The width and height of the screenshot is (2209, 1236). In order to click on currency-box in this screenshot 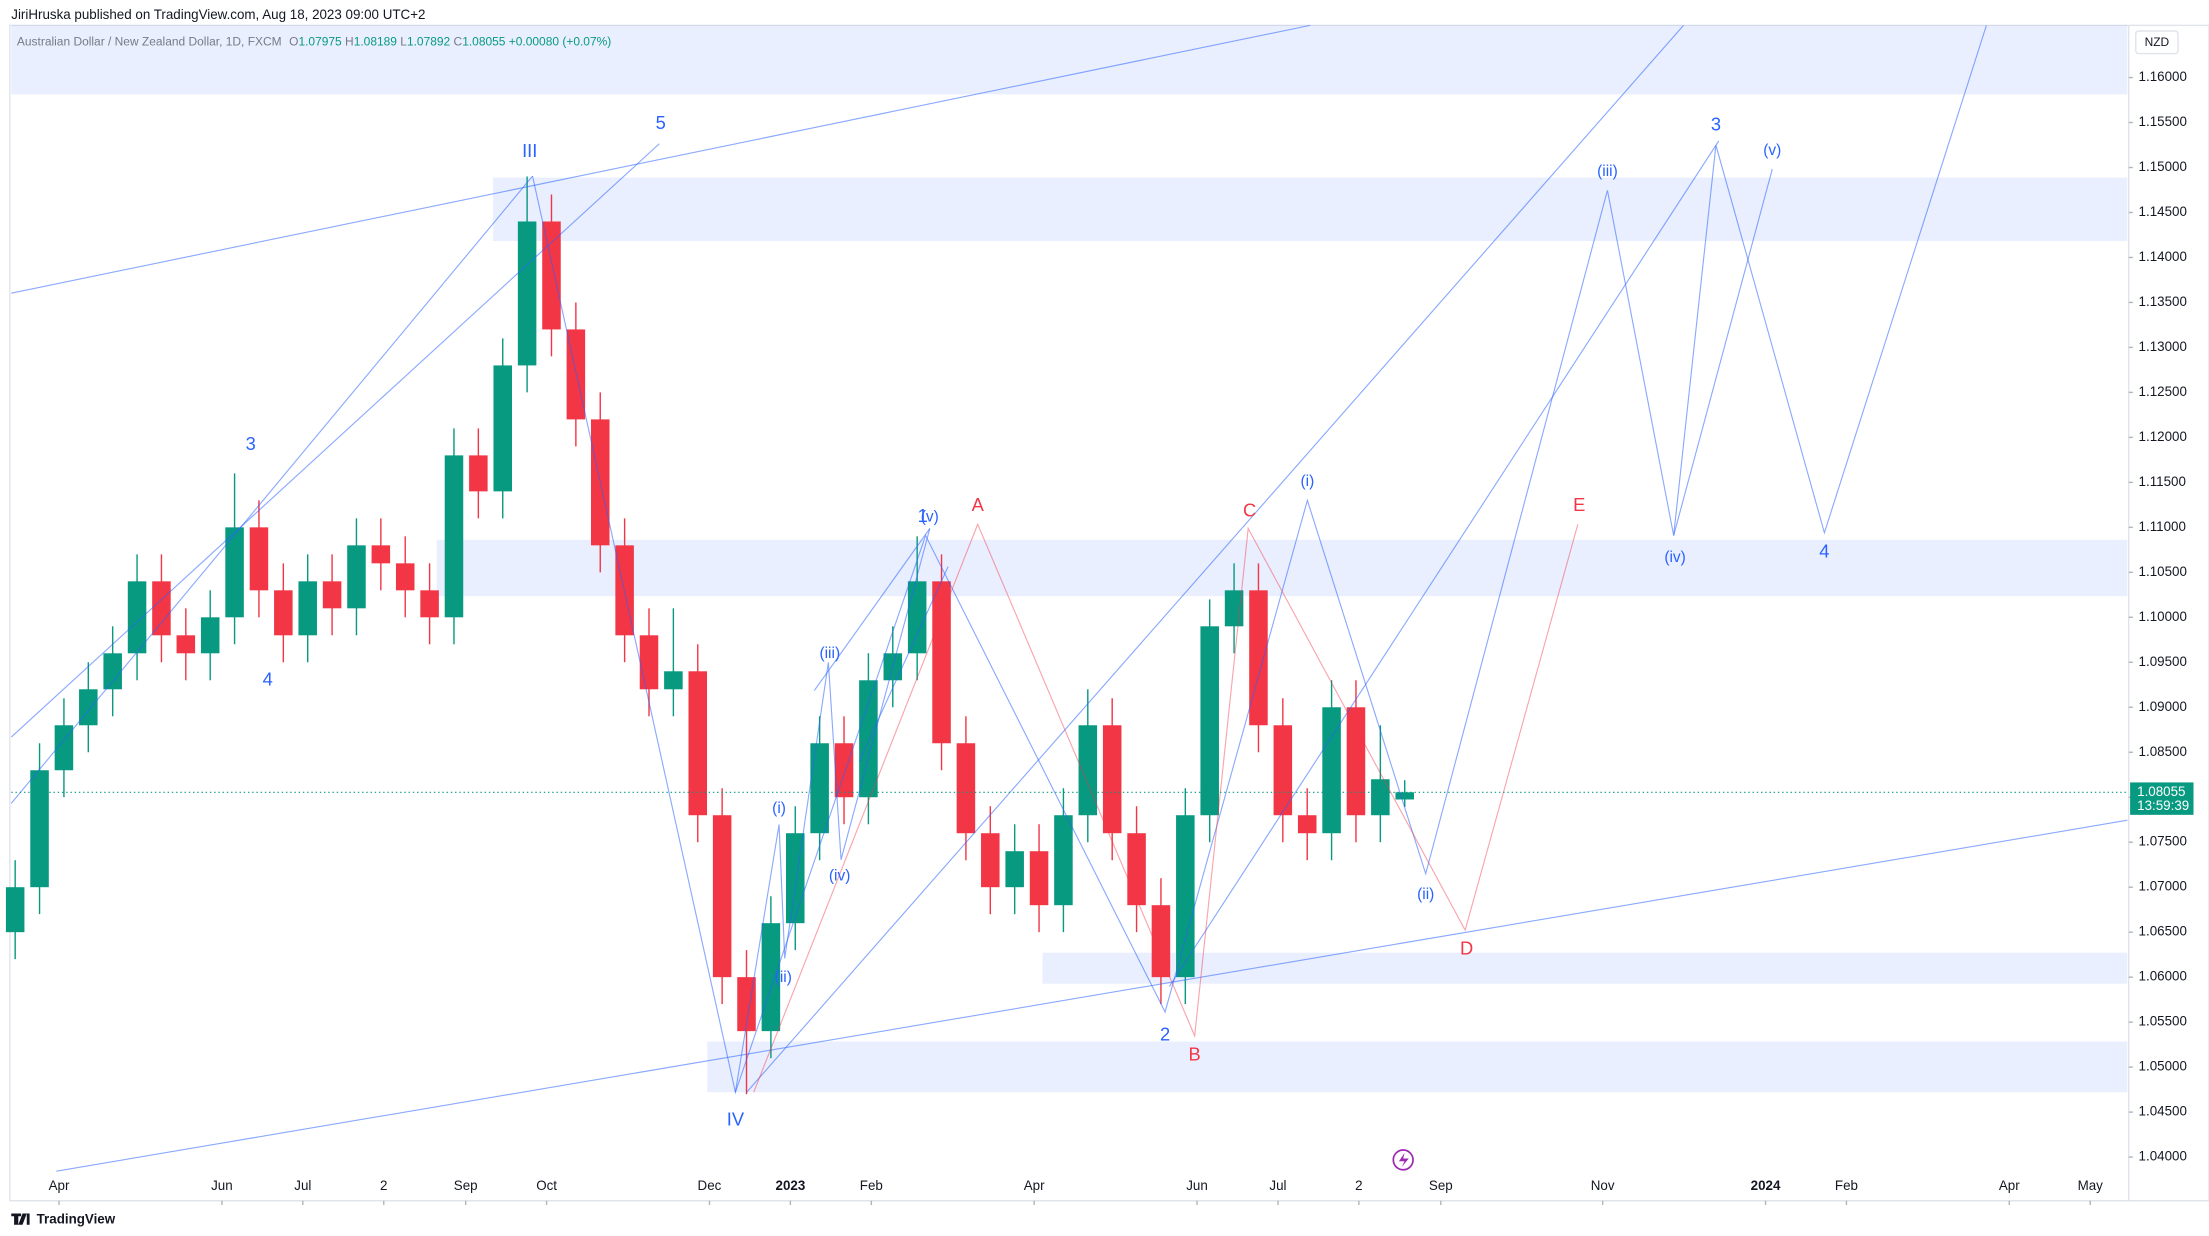, I will do `click(2157, 42)`.